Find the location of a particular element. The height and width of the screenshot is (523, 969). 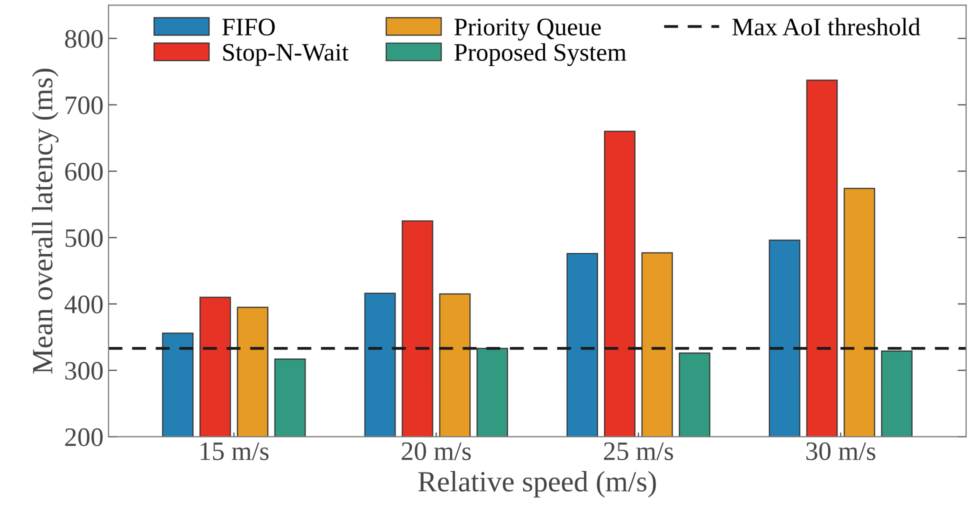

y-tick-label: 800 is located at coordinates (84, 39).